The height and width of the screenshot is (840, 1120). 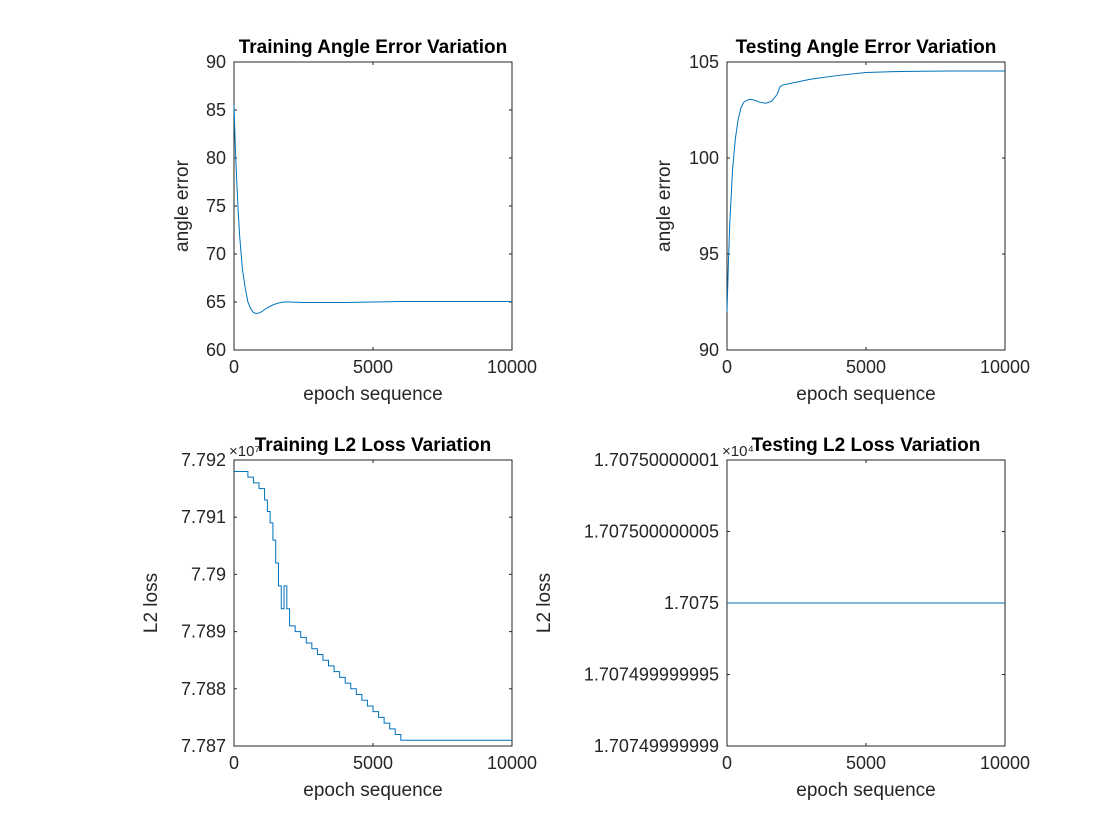 What do you see at coordinates (216, 158) in the screenshot?
I see `y-tick-label: 80` at bounding box center [216, 158].